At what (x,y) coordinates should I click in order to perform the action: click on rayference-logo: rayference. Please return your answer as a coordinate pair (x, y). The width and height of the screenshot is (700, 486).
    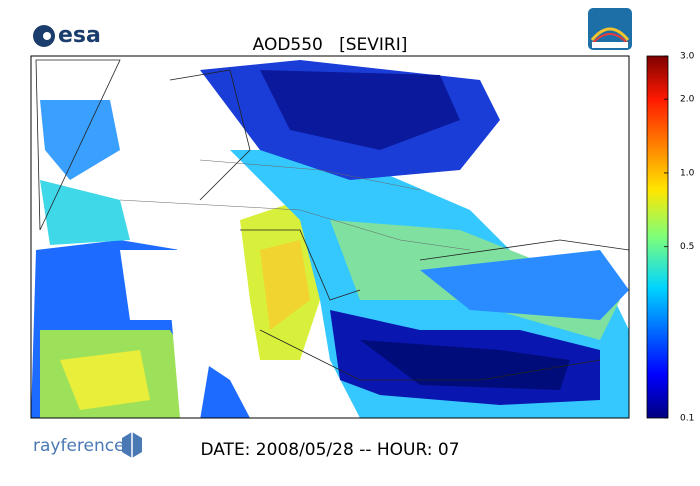
    Looking at the image, I should click on (87, 445).